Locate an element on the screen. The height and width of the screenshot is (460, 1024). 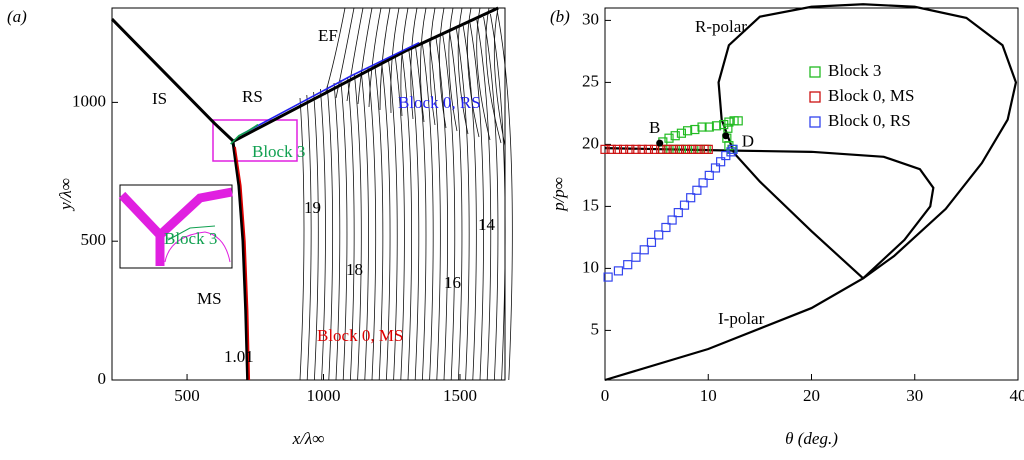
legend-label: Block 3 is located at coordinates (854, 70).